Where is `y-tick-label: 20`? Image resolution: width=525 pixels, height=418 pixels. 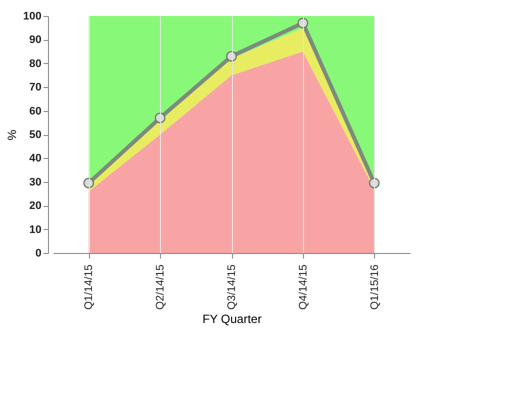
y-tick-label: 20 is located at coordinates (35, 206).